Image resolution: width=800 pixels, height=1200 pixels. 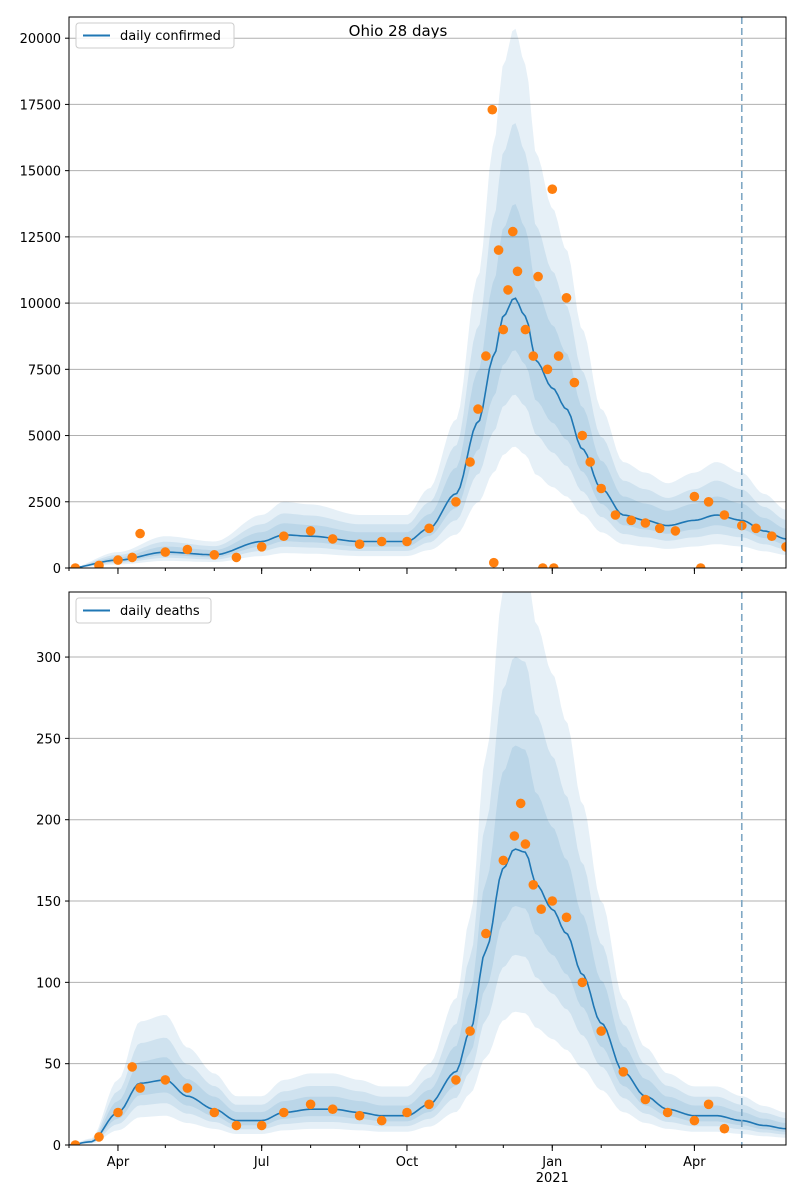 I want to click on y-tick-label: 15000, so click(x=40, y=172).